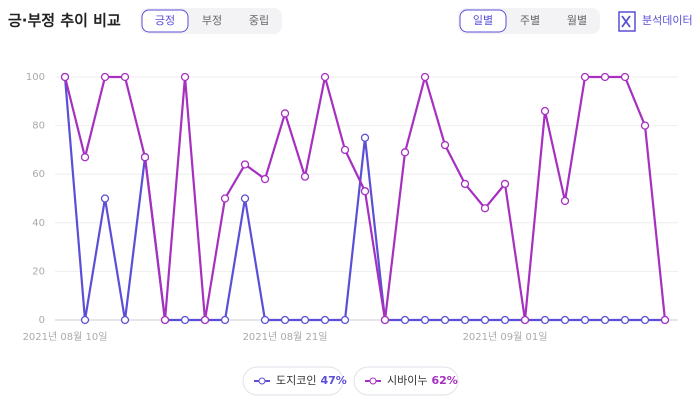 The height and width of the screenshot is (408, 700). What do you see at coordinates (530, 20) in the screenshot?
I see `tab: 주별` at bounding box center [530, 20].